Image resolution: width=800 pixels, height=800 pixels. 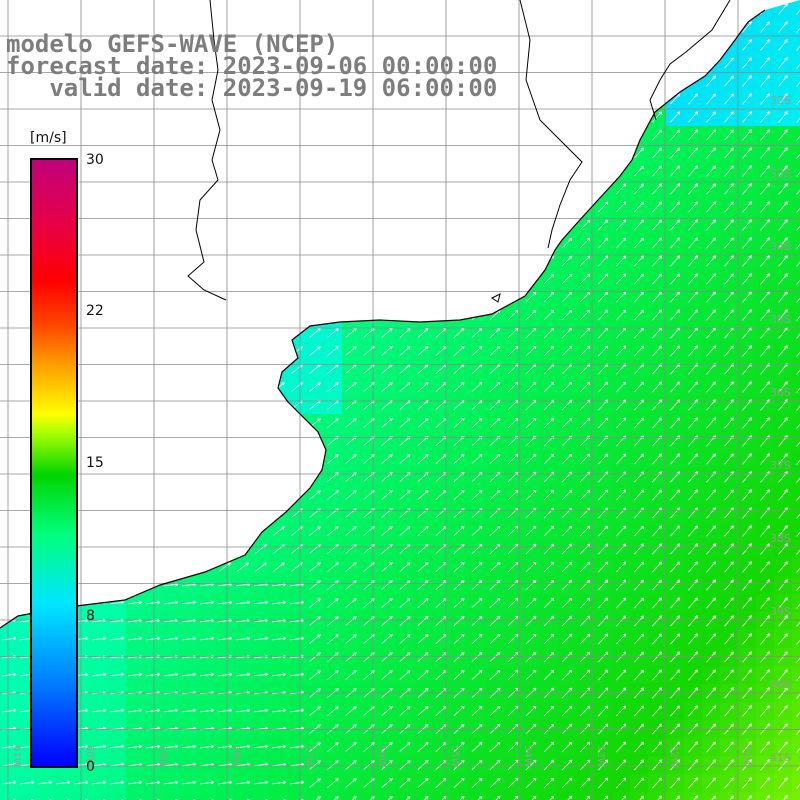 I want to click on lat-label: 38S, so click(x=780, y=538).